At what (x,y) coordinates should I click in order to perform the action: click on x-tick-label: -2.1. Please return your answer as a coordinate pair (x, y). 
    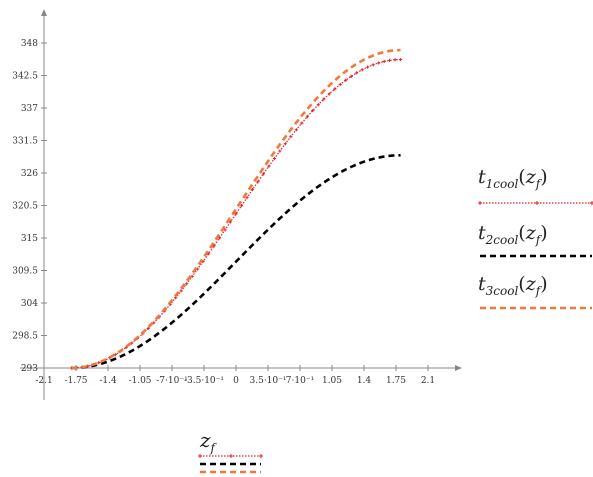
    Looking at the image, I should click on (43, 381).